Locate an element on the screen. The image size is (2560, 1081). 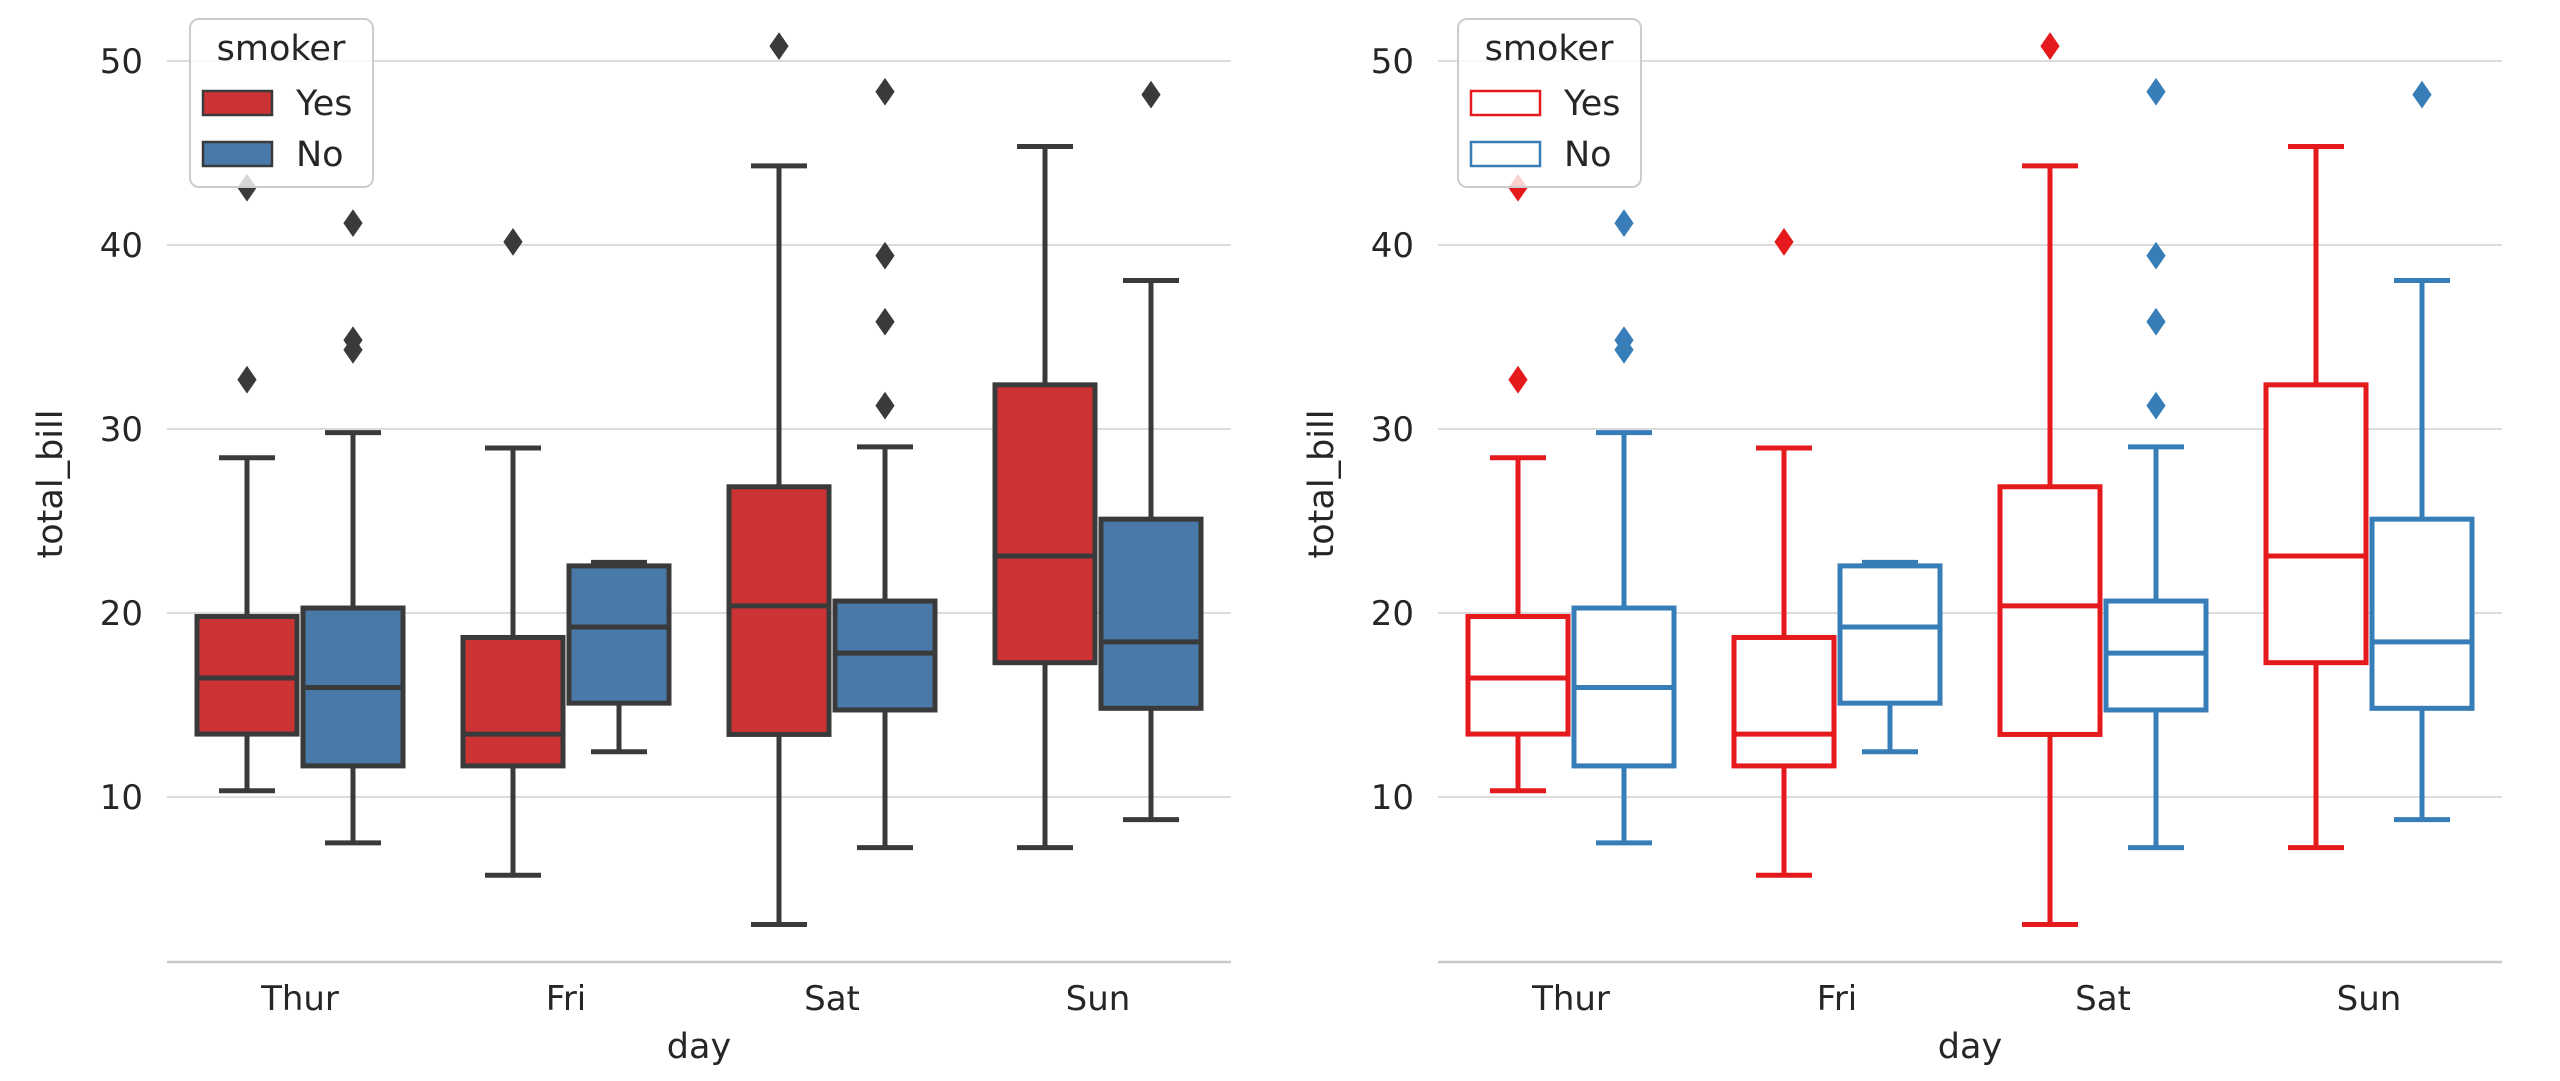
right-y-axis-label: total_bill is located at coordinates (1322, 484).